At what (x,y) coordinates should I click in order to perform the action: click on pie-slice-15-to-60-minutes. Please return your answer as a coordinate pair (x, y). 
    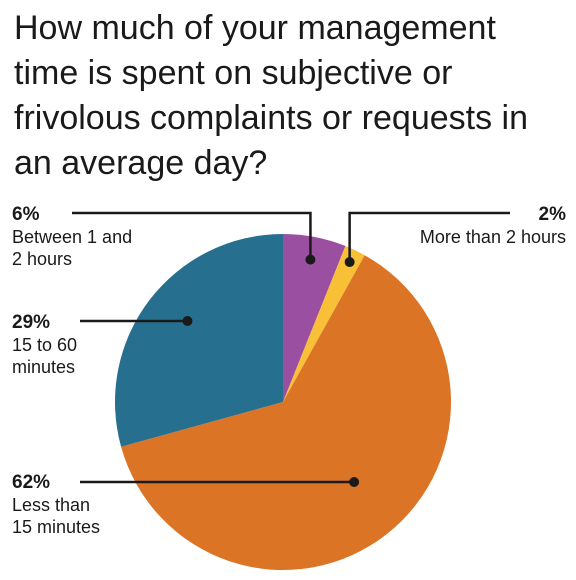
    Looking at the image, I should click on (199, 340).